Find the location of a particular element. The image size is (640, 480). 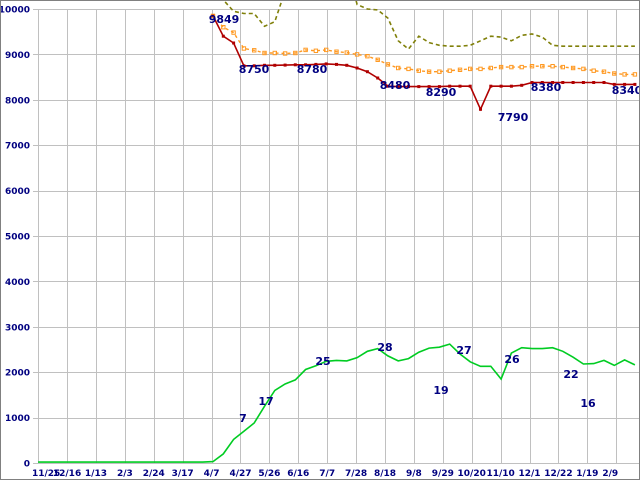

data-label: 27 is located at coordinates (463, 350).